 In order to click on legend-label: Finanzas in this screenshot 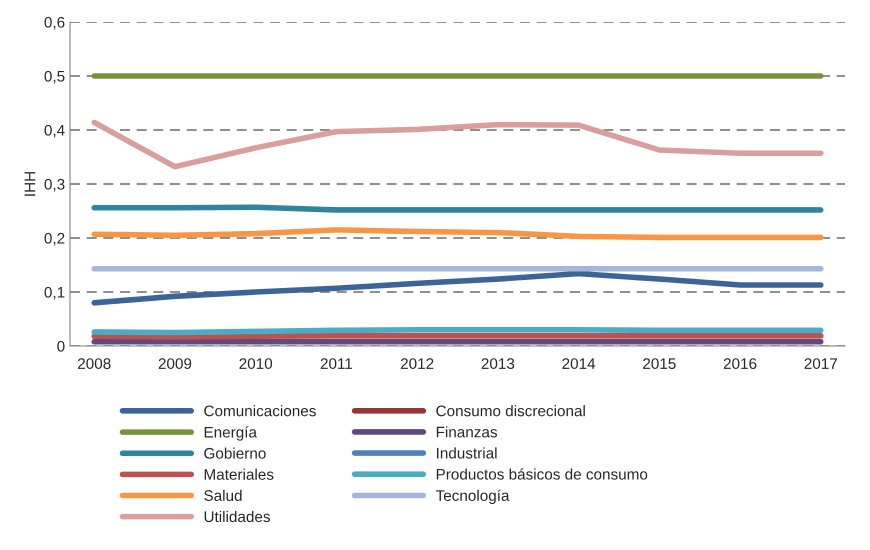, I will do `click(467, 432)`.